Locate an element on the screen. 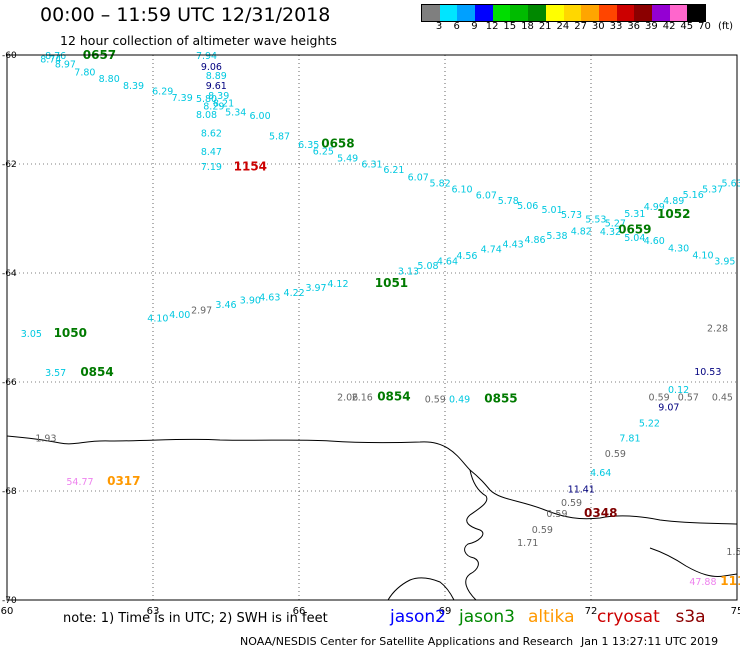  longitude-tick-label: 69 is located at coordinates (445, 611).